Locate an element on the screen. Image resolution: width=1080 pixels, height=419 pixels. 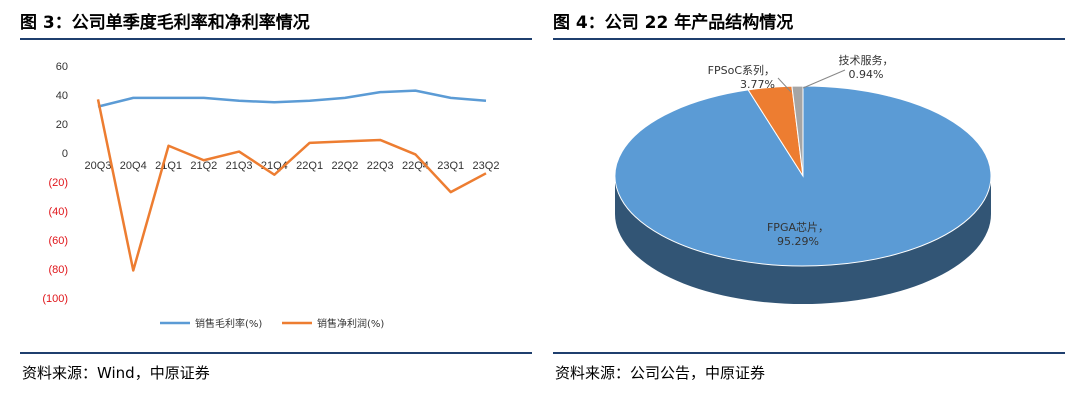
y-tick-label: (40) is located at coordinates (58, 212).